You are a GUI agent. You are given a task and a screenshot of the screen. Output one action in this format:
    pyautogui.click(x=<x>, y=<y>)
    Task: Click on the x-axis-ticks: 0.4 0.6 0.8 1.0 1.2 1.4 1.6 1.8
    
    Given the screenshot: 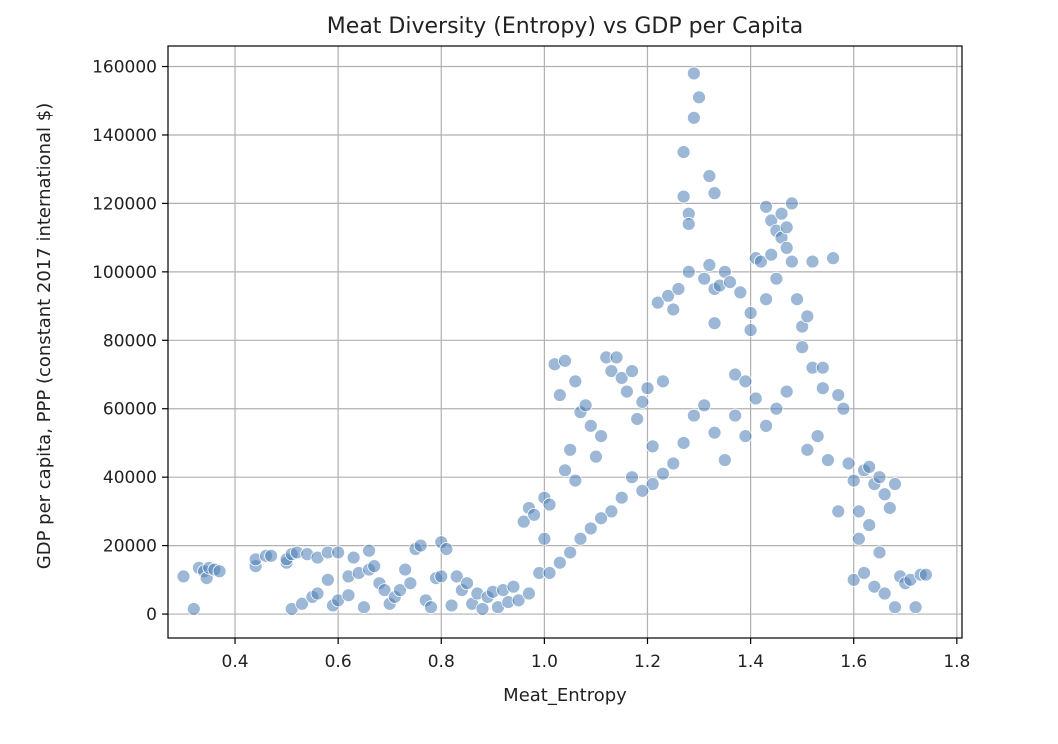 What is the action you would take?
    pyautogui.click(x=596, y=655)
    